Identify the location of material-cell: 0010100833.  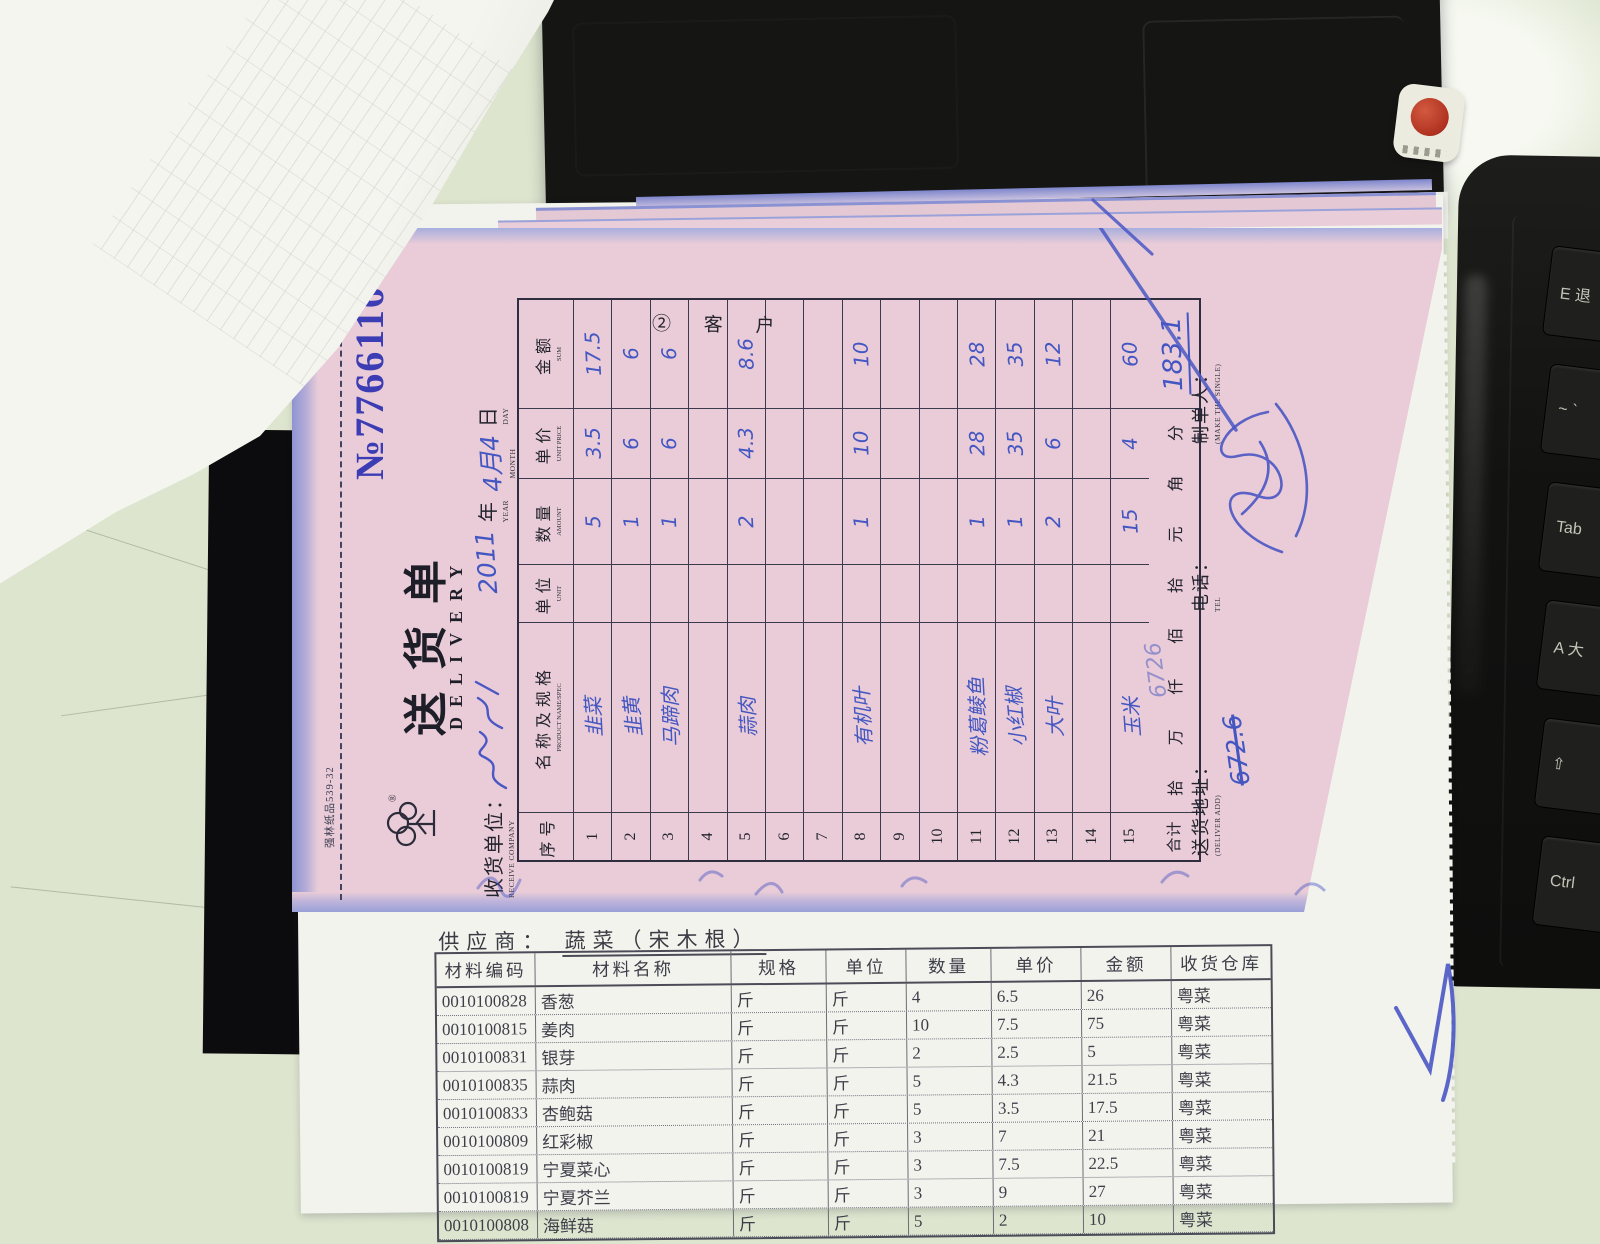
(487, 1113).